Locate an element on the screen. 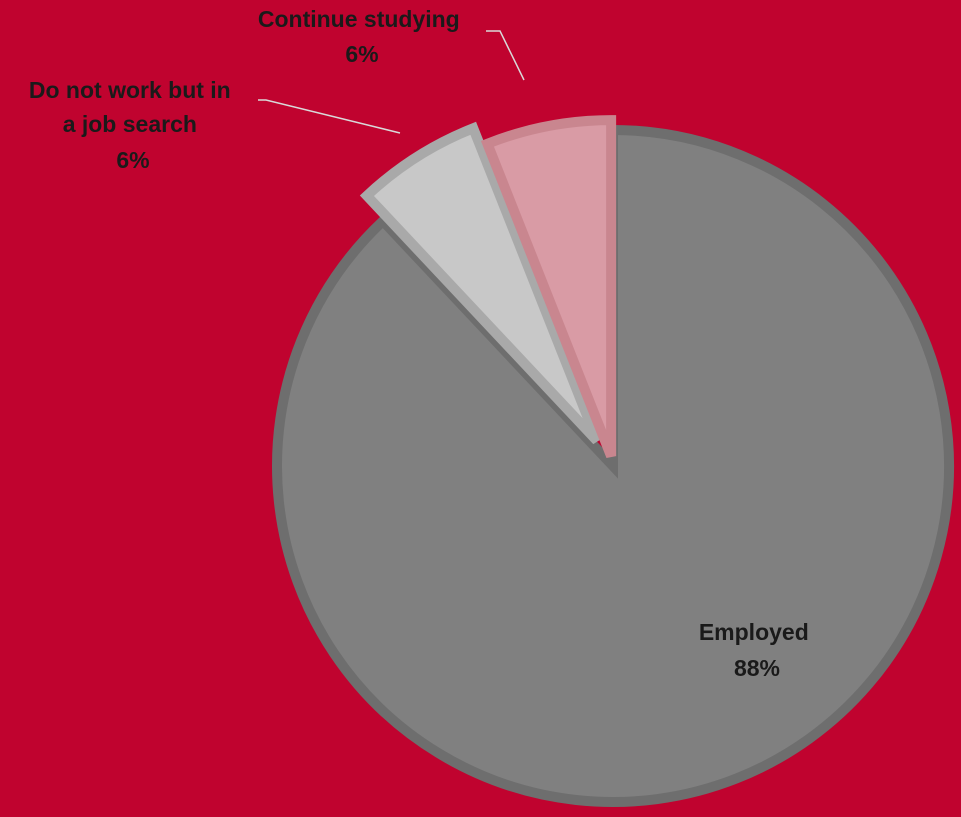 Image resolution: width=961 pixels, height=817 pixels. label-employed-name: Employed is located at coordinates (754, 632).